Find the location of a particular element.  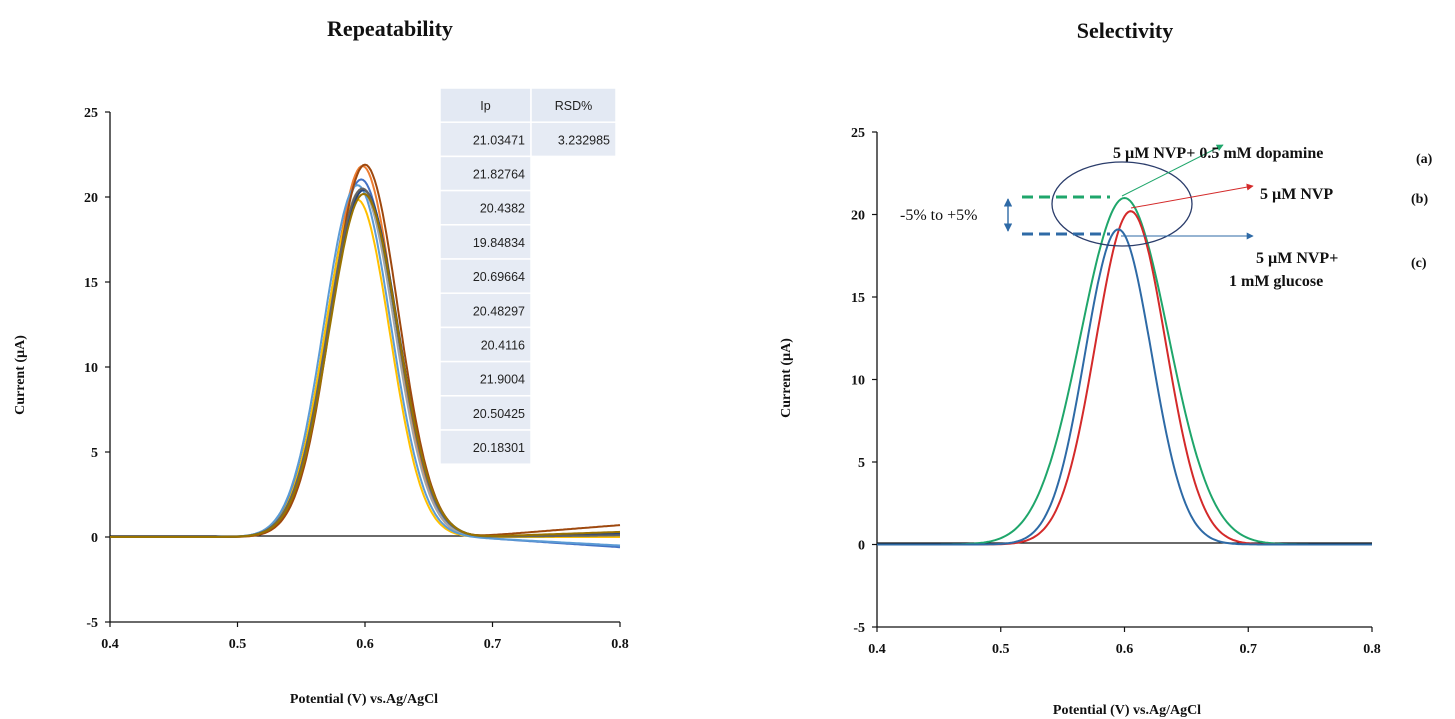

tag-b: (b) is located at coordinates (1419, 199).